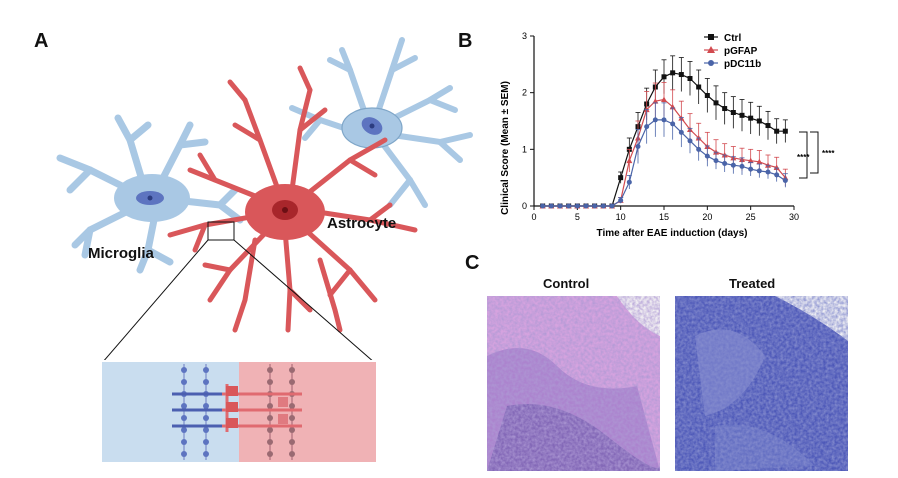 The image size is (898, 478). Describe the element at coordinates (672, 233) in the screenshot. I see `x-axis-label: Time after EAE induction (days)` at that location.